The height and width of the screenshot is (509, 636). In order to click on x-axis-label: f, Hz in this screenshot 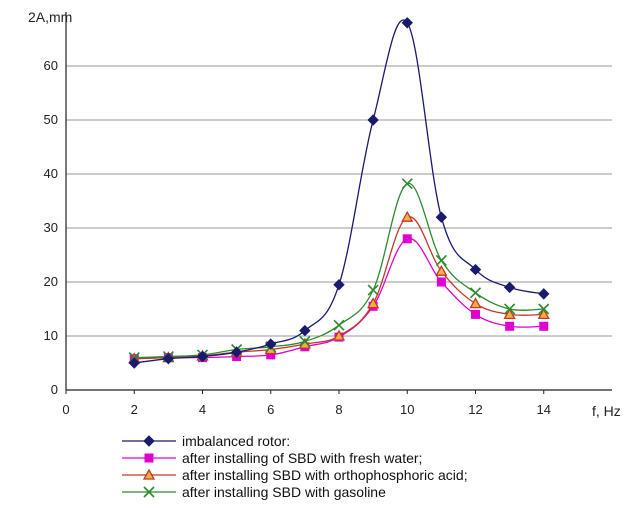, I will do `click(606, 411)`.